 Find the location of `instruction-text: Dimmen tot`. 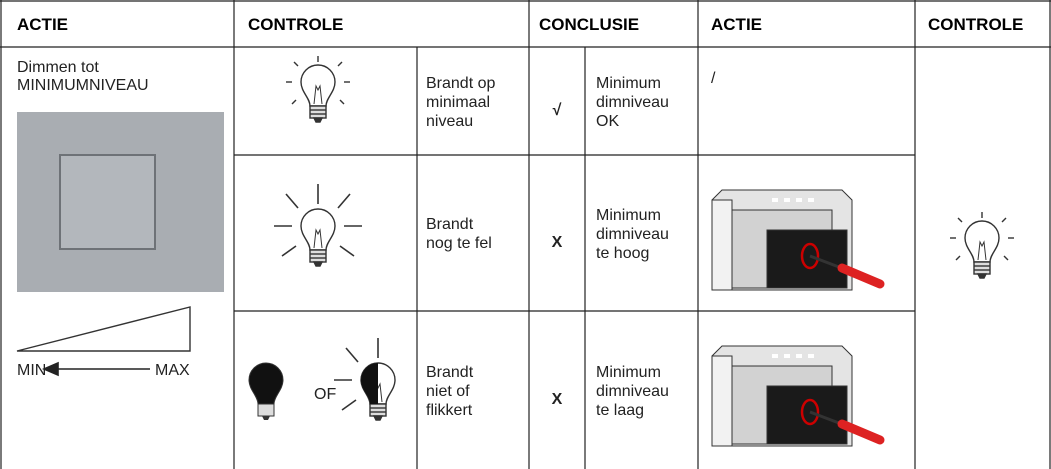

instruction-text: Dimmen tot is located at coordinates (58, 67).